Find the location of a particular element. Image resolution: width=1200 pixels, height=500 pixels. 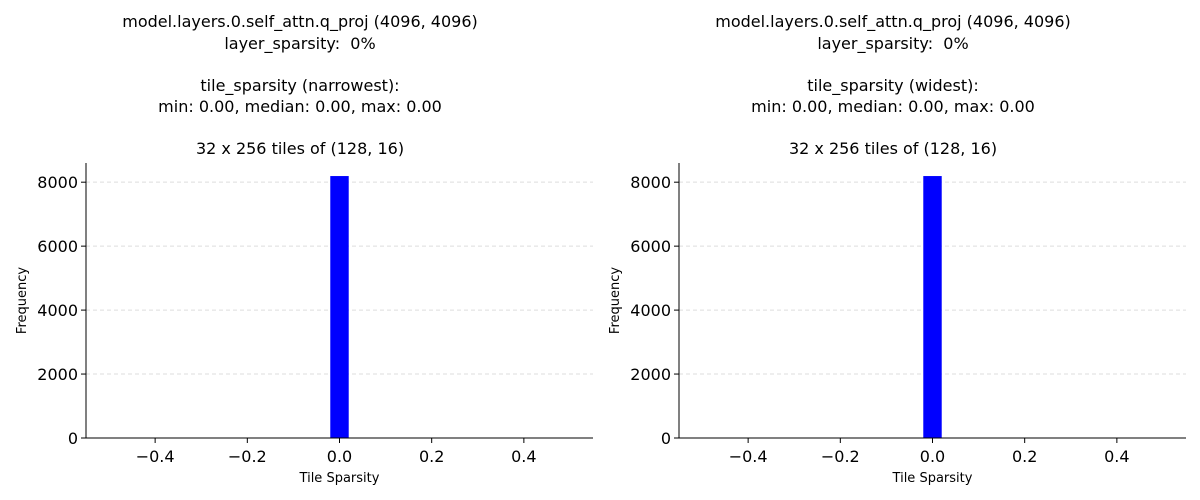

chart-title-line: tile_sparsity (narrowest): is located at coordinates (300, 85).